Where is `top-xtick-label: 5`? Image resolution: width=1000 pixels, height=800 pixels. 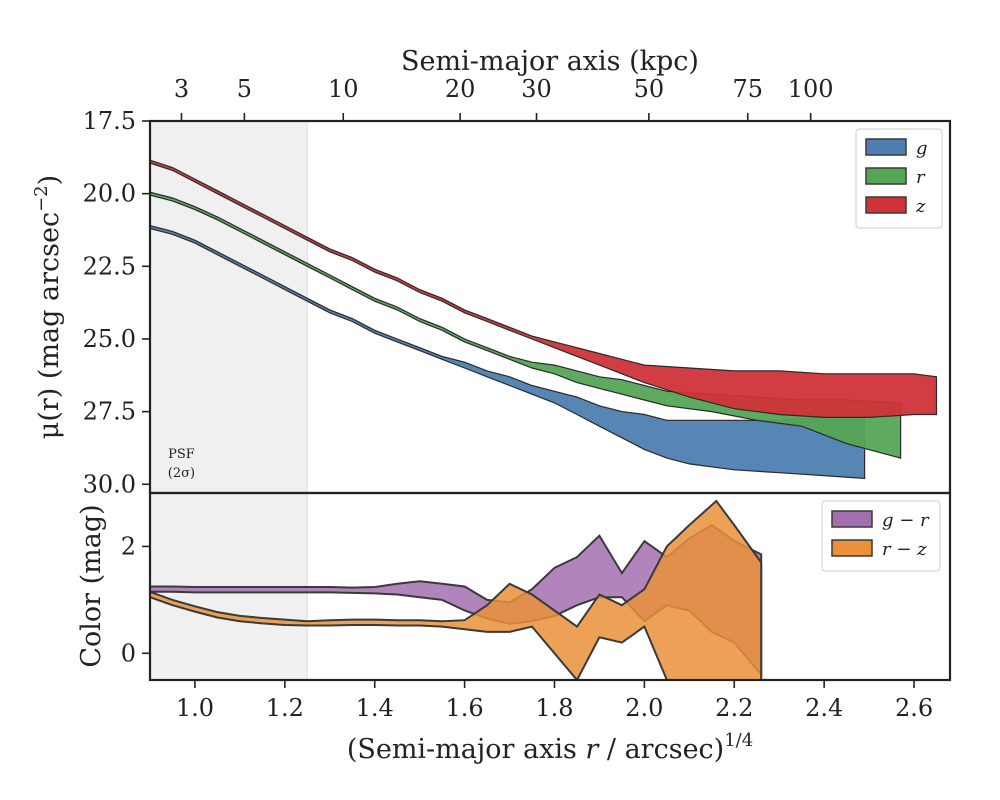 top-xtick-label: 5 is located at coordinates (244, 89).